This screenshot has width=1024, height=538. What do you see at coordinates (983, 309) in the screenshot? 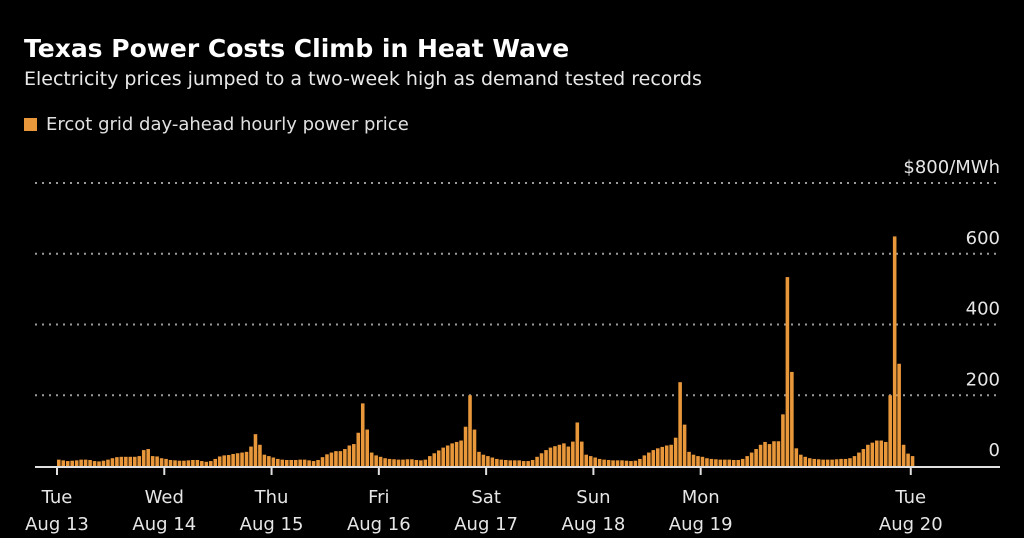
I see `y-tick-label: 400` at bounding box center [983, 309].